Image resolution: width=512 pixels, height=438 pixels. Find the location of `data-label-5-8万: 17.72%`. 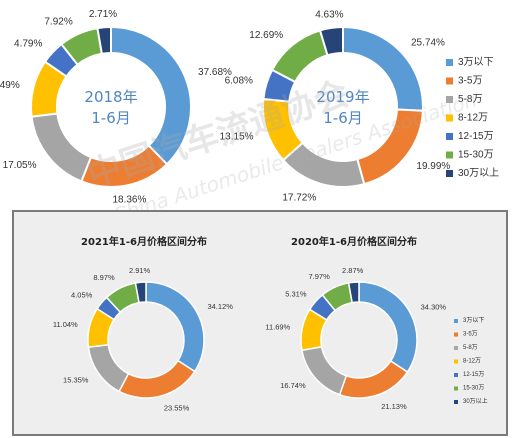

data-label-5-8万: 17.72% is located at coordinates (299, 198).